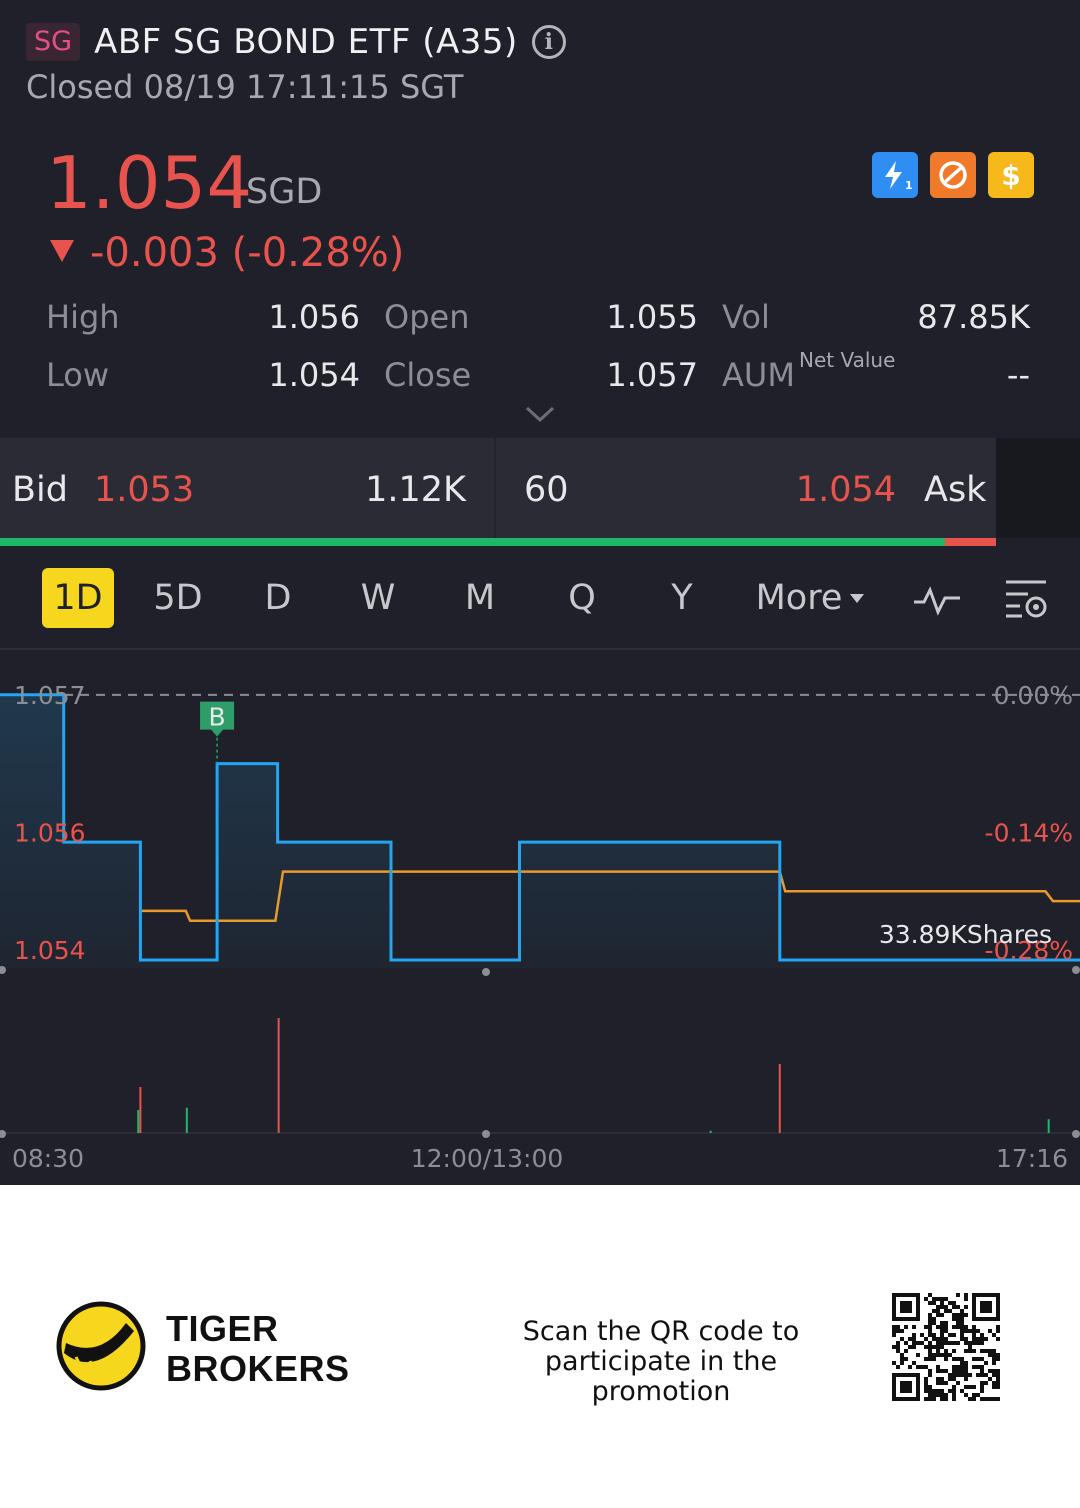  I want to click on buy-marker-label: B, so click(217, 717).